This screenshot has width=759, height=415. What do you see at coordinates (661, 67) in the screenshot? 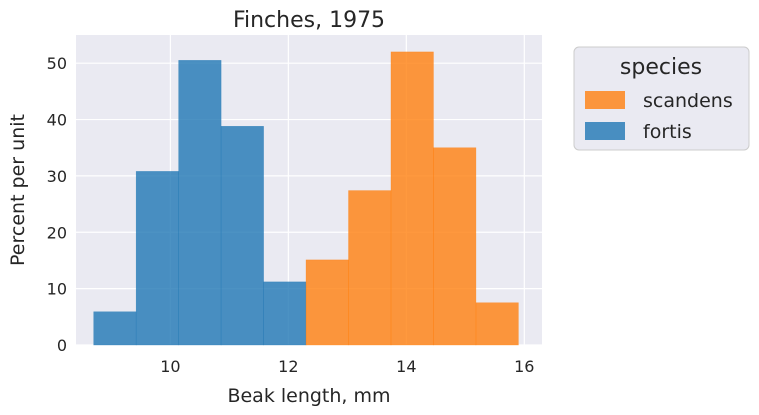
I see `legend-title: species` at bounding box center [661, 67].